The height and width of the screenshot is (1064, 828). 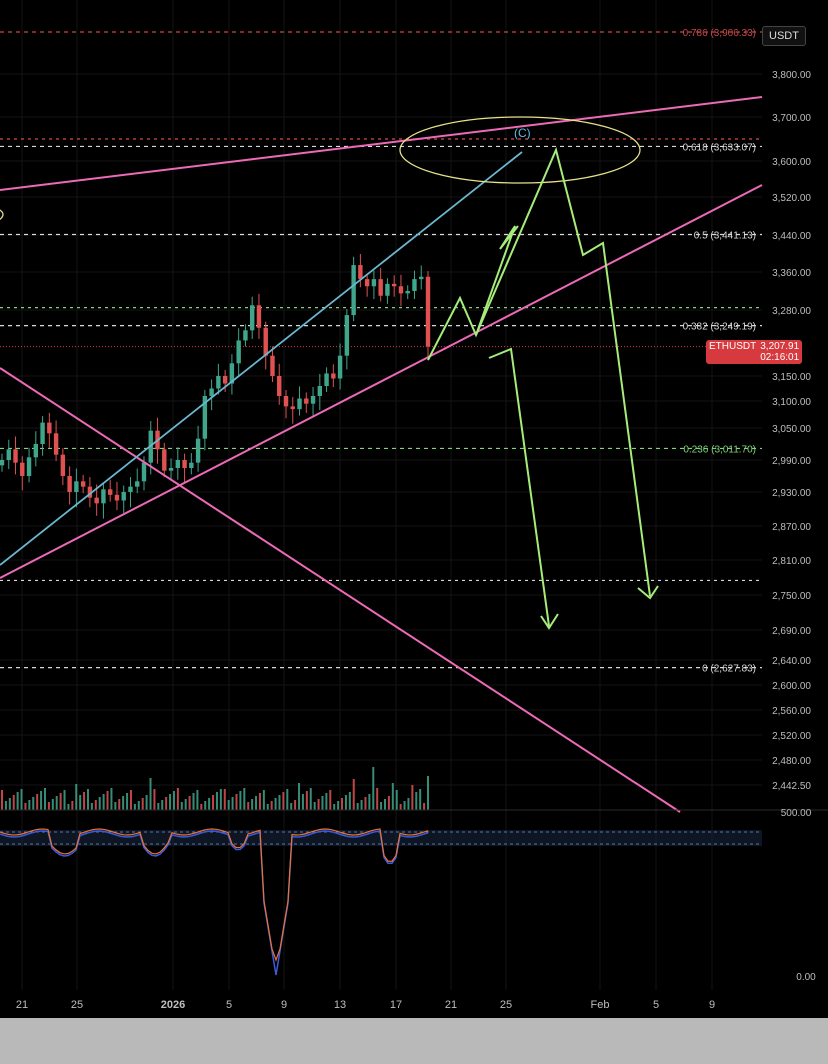 I want to click on price-tick-label: 2,640.00, so click(x=791, y=661).